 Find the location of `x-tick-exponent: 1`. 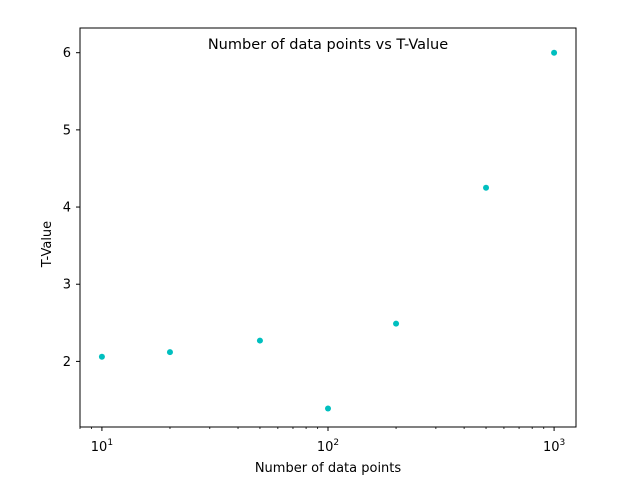

x-tick-exponent: 1 is located at coordinates (110, 443).